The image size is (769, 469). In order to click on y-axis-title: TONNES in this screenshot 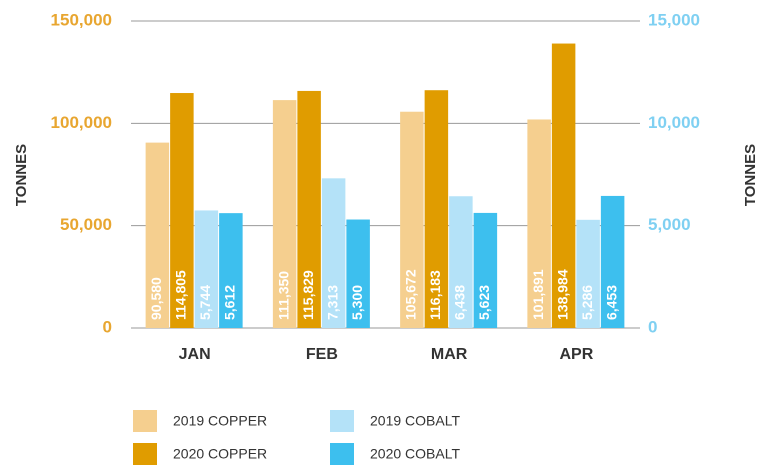, I will do `click(21, 175)`.